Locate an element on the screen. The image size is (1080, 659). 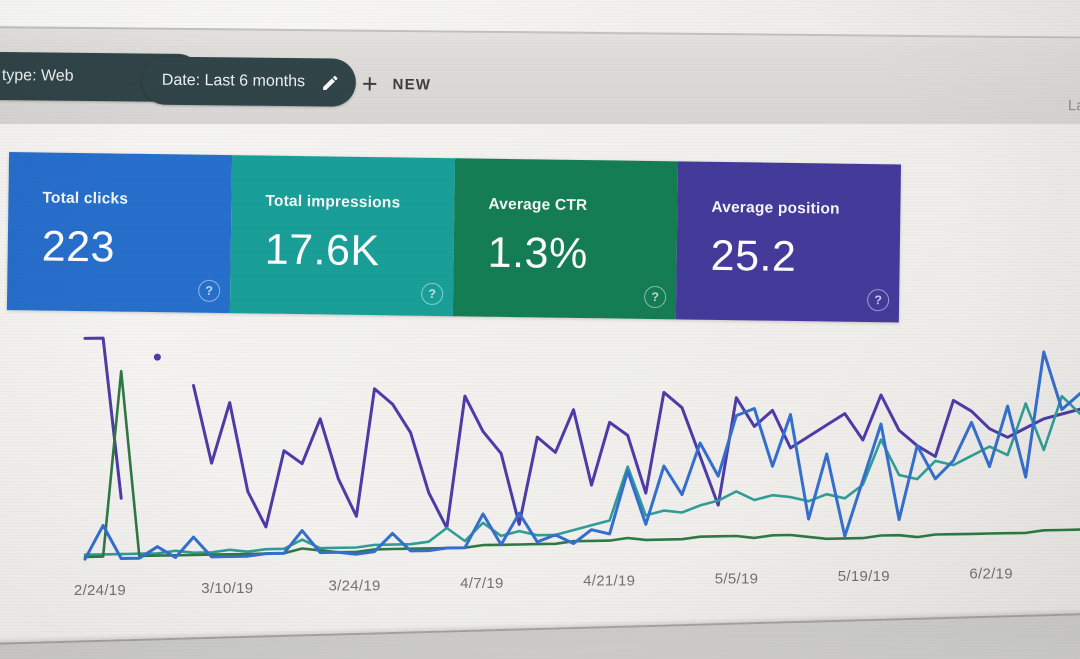
new-filter-button-label: NEW is located at coordinates (412, 84).